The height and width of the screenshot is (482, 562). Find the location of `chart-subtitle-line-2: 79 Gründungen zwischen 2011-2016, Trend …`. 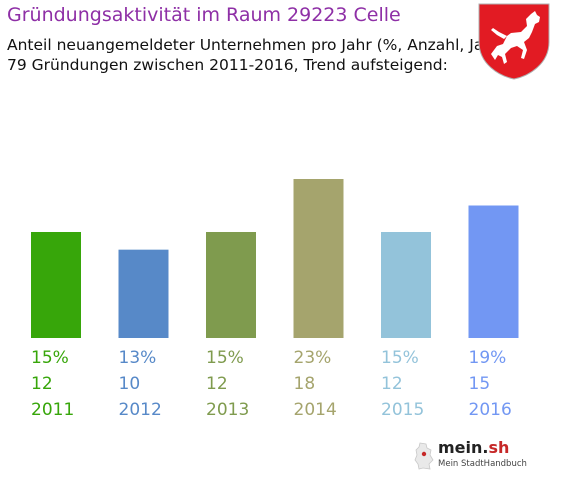

chart-subtitle-line-2: 79 Gründungen zwischen 2011-2016, Trend … is located at coordinates (227, 65).